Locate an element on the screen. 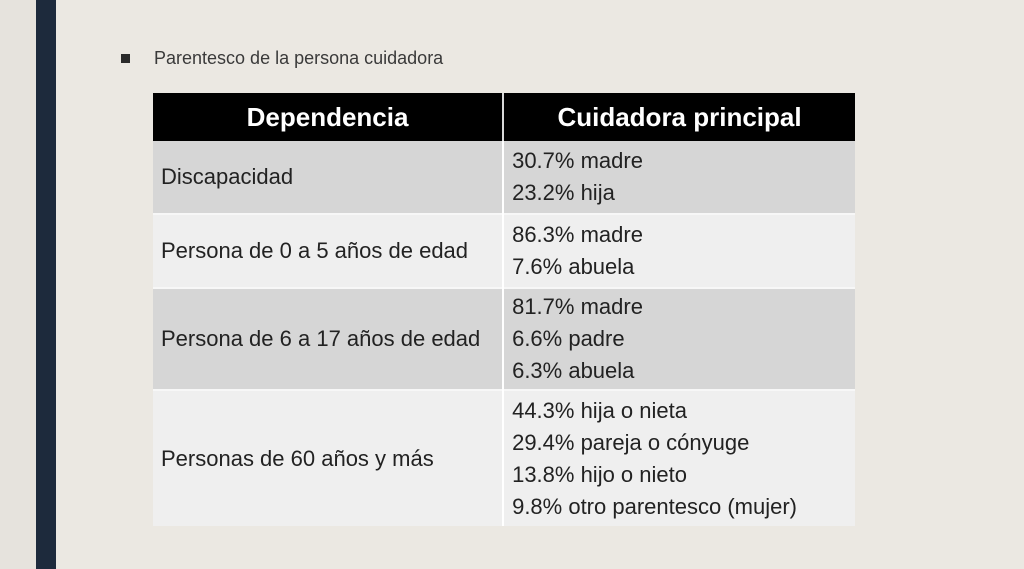  cuidadora-line: 13.8% hijo o nieto is located at coordinates (599, 474).